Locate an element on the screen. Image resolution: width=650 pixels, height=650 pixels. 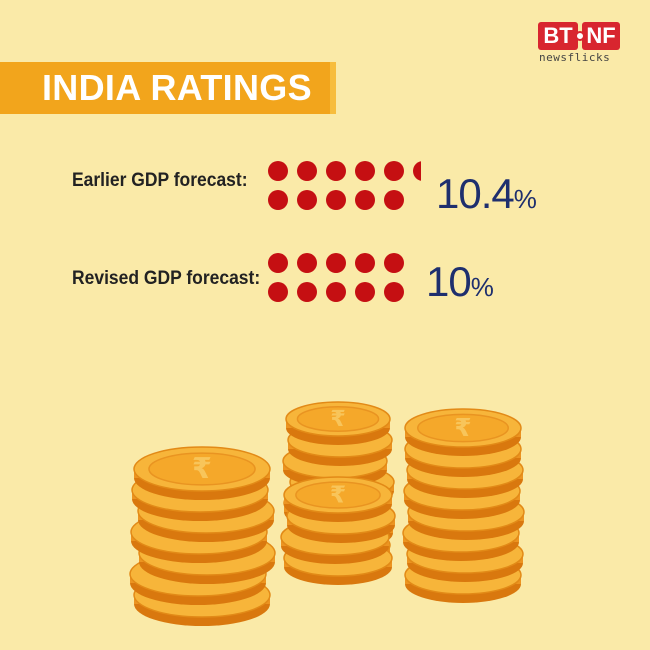
bt-newsflicks-logo: BT NF newsflicks is located at coordinates (581, 44).